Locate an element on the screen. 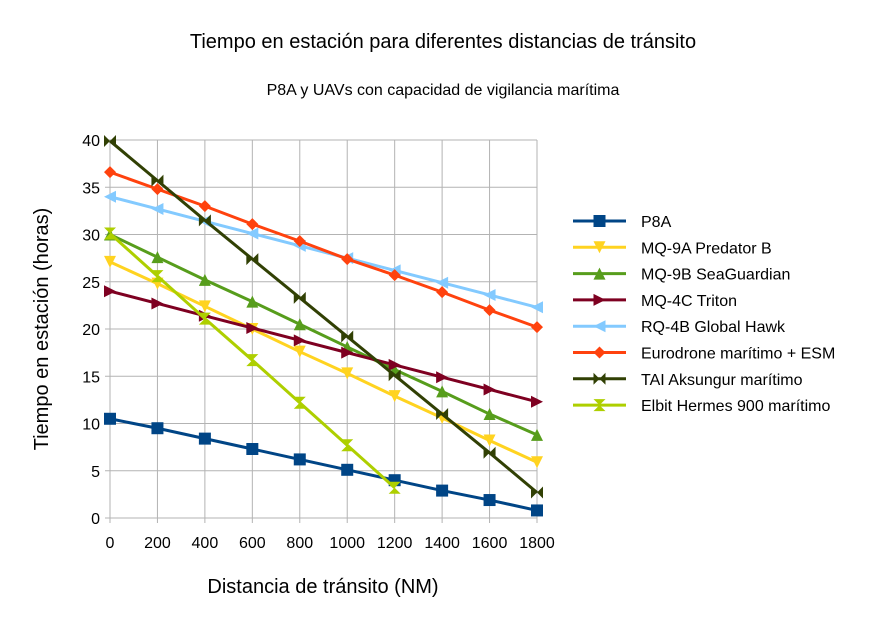 The image size is (886, 631). x-tick-label: 1200 is located at coordinates (395, 543).